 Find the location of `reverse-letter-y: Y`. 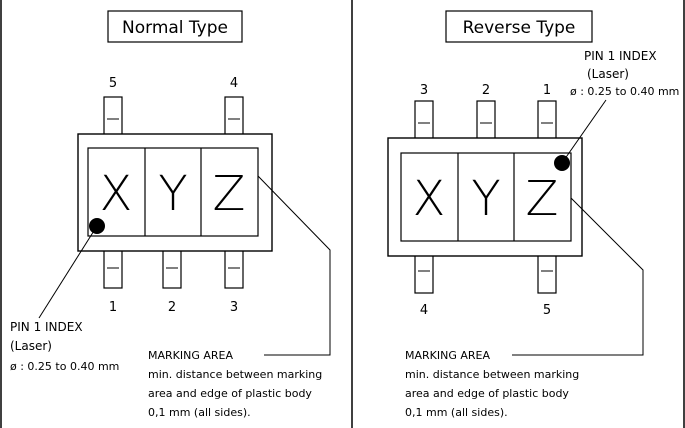

reverse-letter-y: Y is located at coordinates (485, 199).